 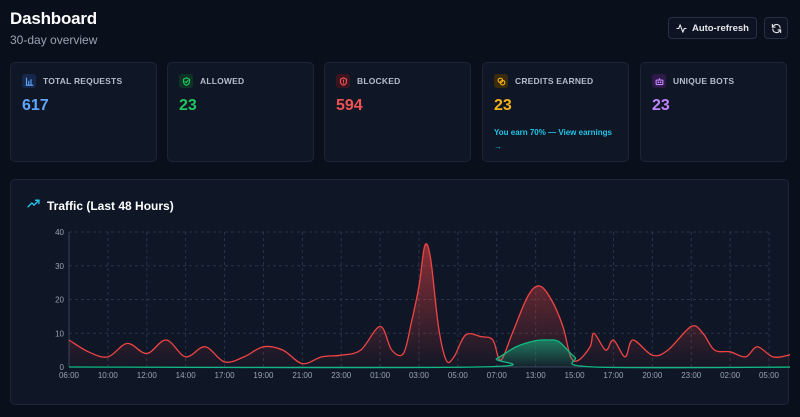 I want to click on page-header: Dashboard 30-day overview, so click(x=53, y=28).